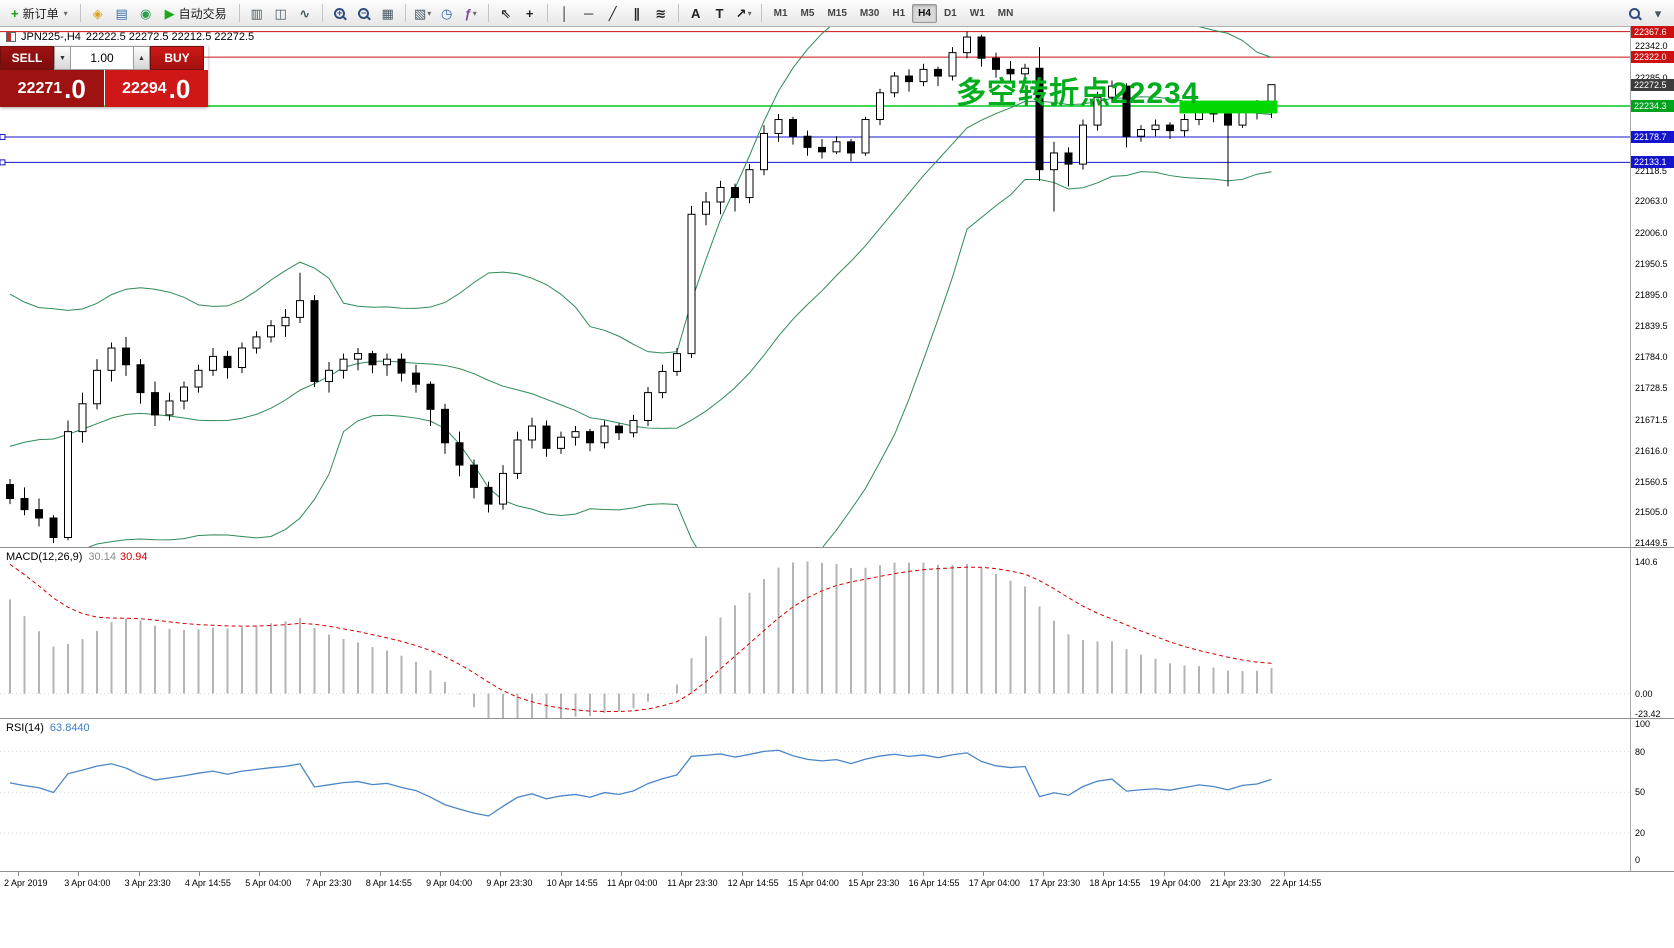  What do you see at coordinates (637, 13) in the screenshot?
I see `equidistant-channel-icon: ∥` at bounding box center [637, 13].